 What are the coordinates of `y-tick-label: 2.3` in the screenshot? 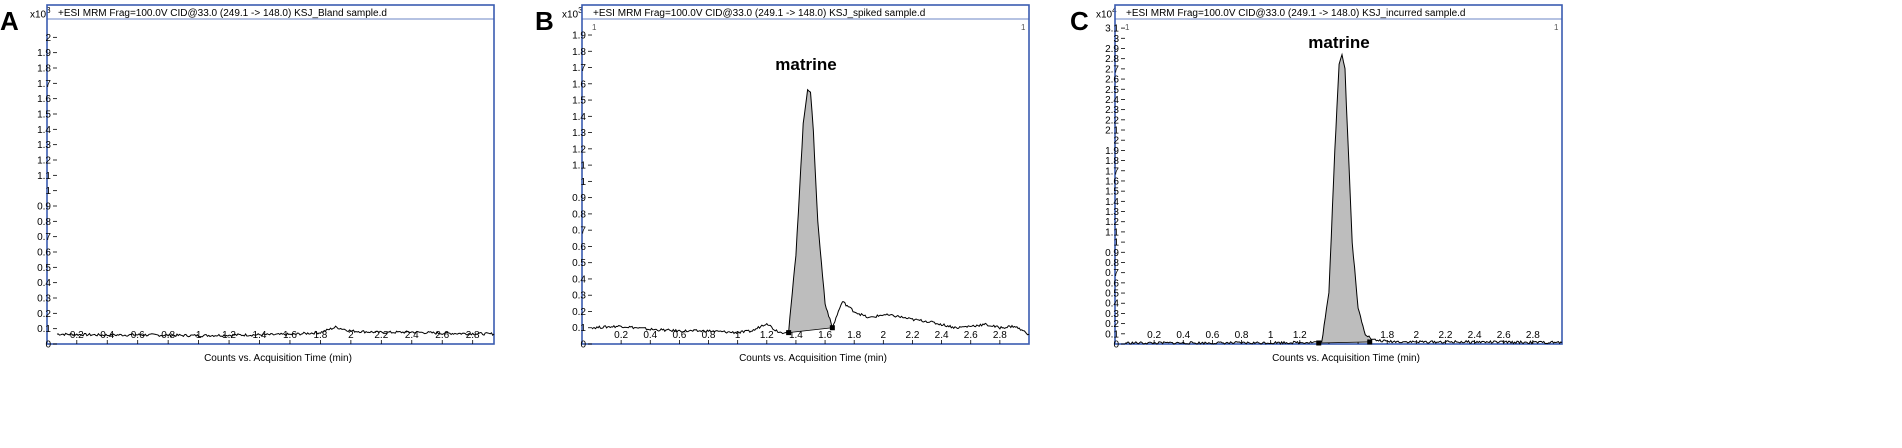 It's located at (1112, 110).